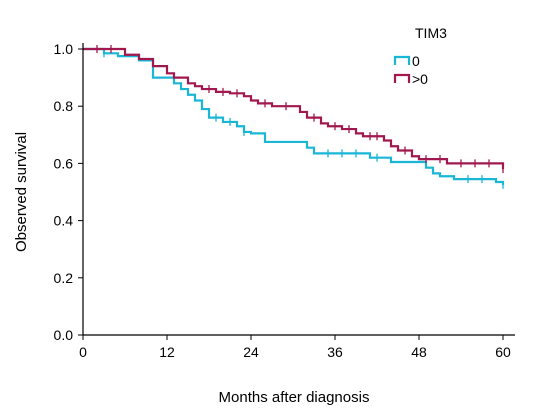 The image size is (550, 419). What do you see at coordinates (402, 78) in the screenshot?
I see `legend-swatch-tim3-pos` at bounding box center [402, 78].